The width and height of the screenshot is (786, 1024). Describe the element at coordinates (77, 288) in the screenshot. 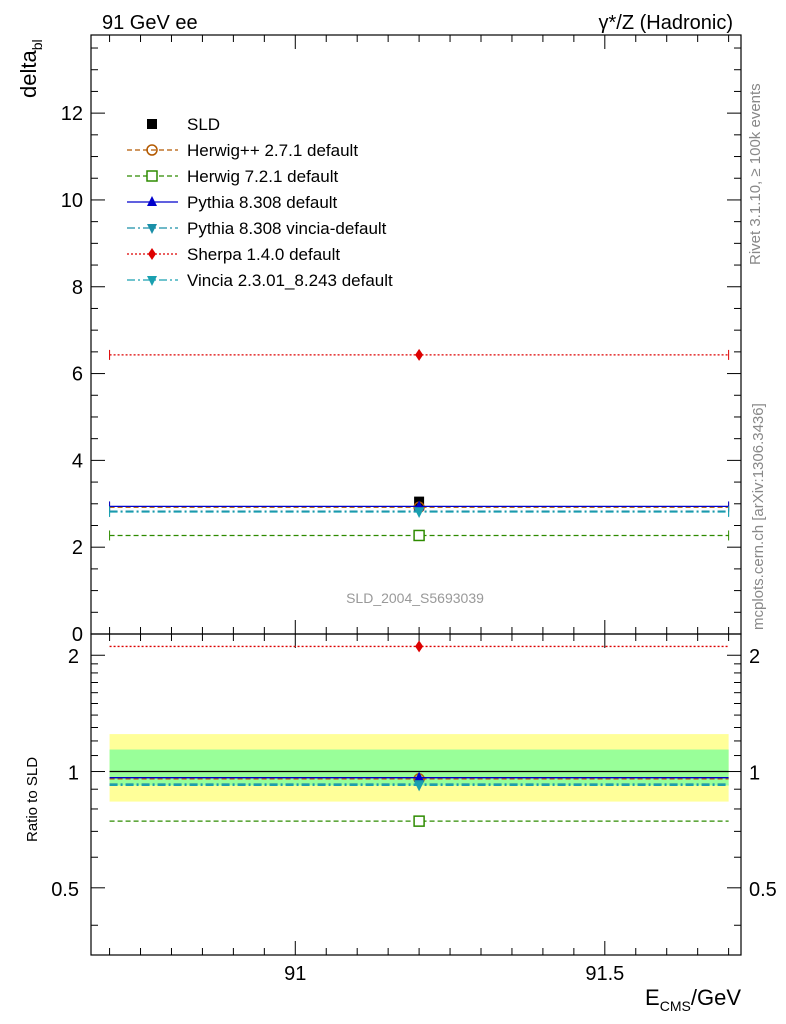

I see `main-ytick-label: 8` at that location.